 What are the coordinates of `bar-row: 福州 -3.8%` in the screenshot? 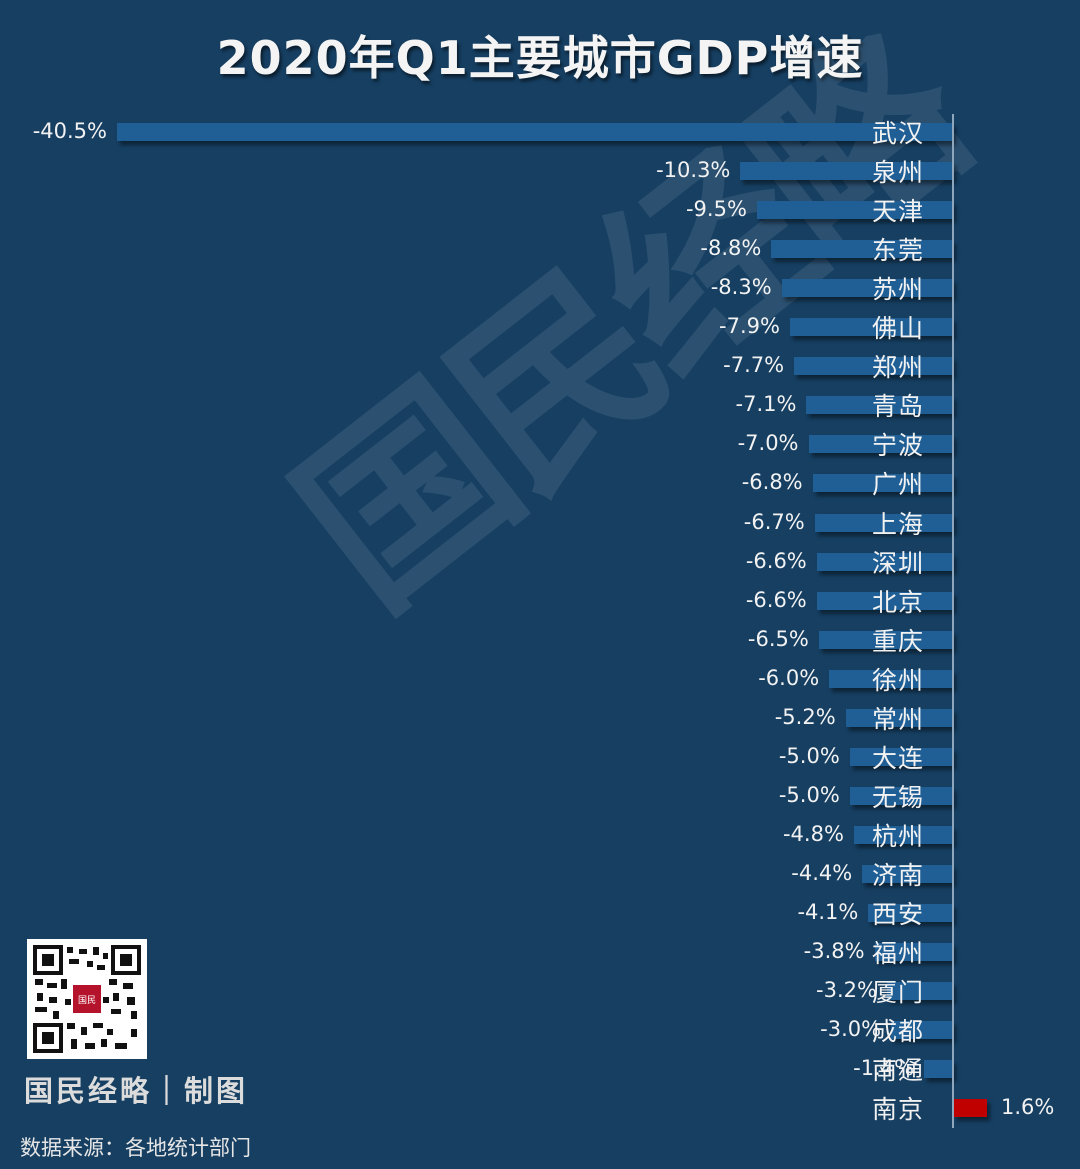 It's located at (540, 951).